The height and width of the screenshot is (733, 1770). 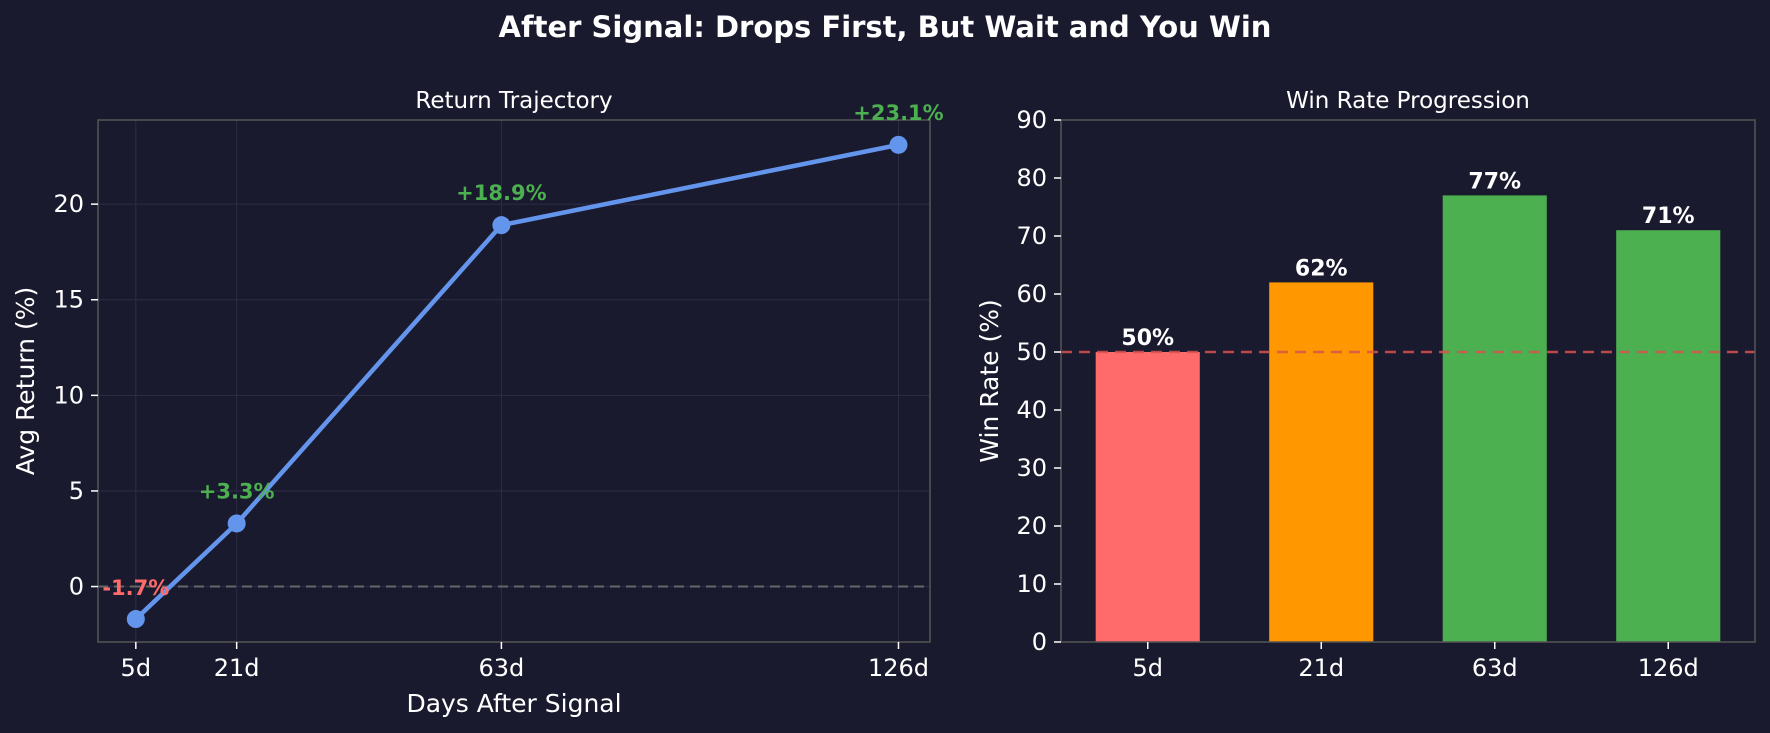 I want to click on win-rate-value-label: 62%, so click(x=1321, y=268).